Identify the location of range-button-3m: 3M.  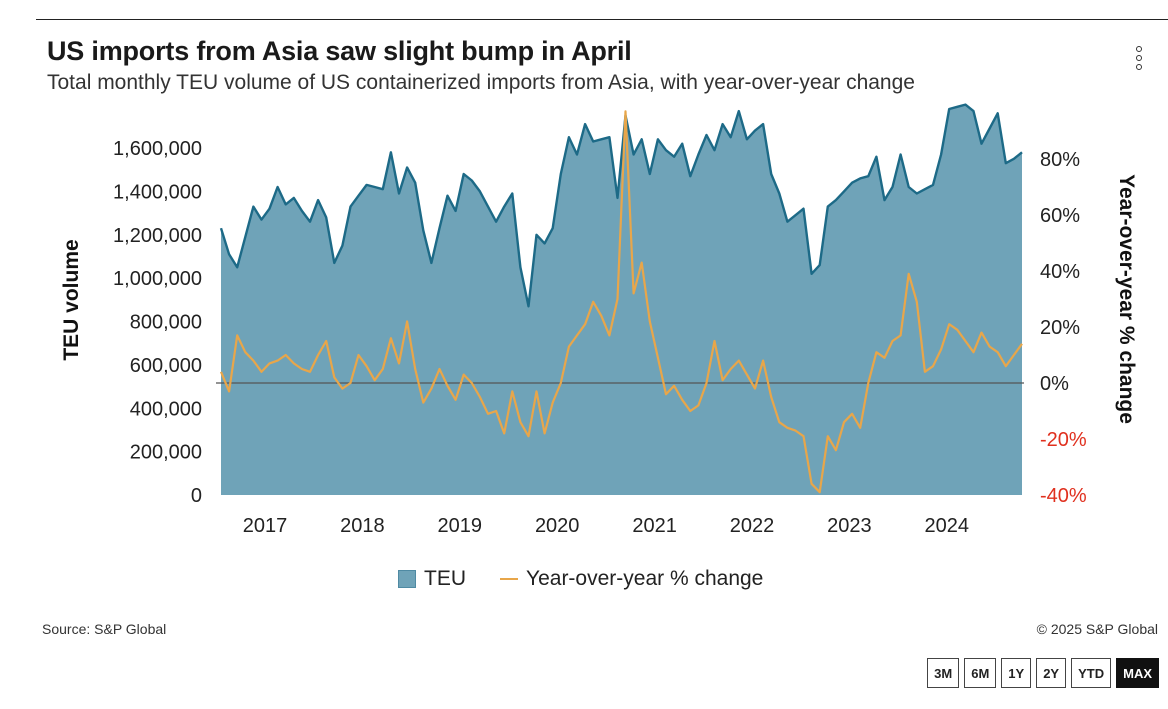
(943, 673).